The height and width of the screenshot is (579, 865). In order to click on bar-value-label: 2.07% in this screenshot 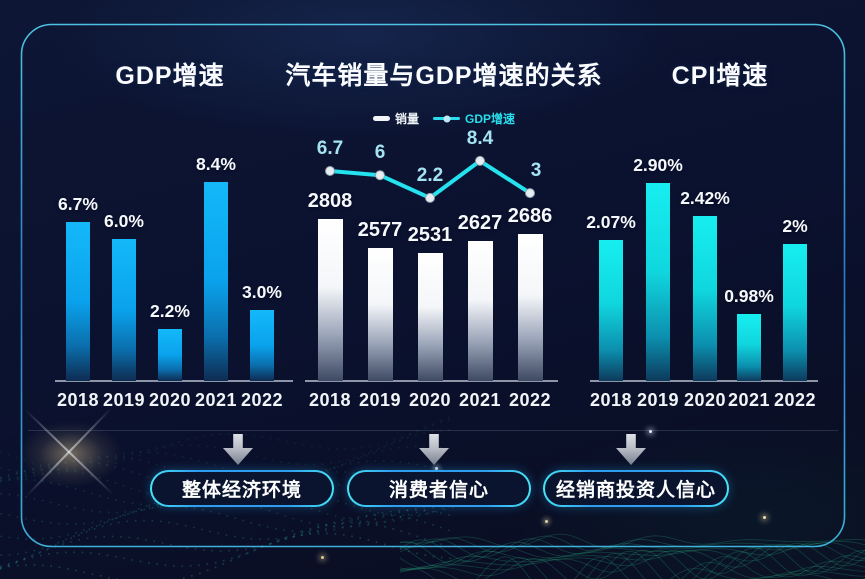, I will do `click(611, 221)`.